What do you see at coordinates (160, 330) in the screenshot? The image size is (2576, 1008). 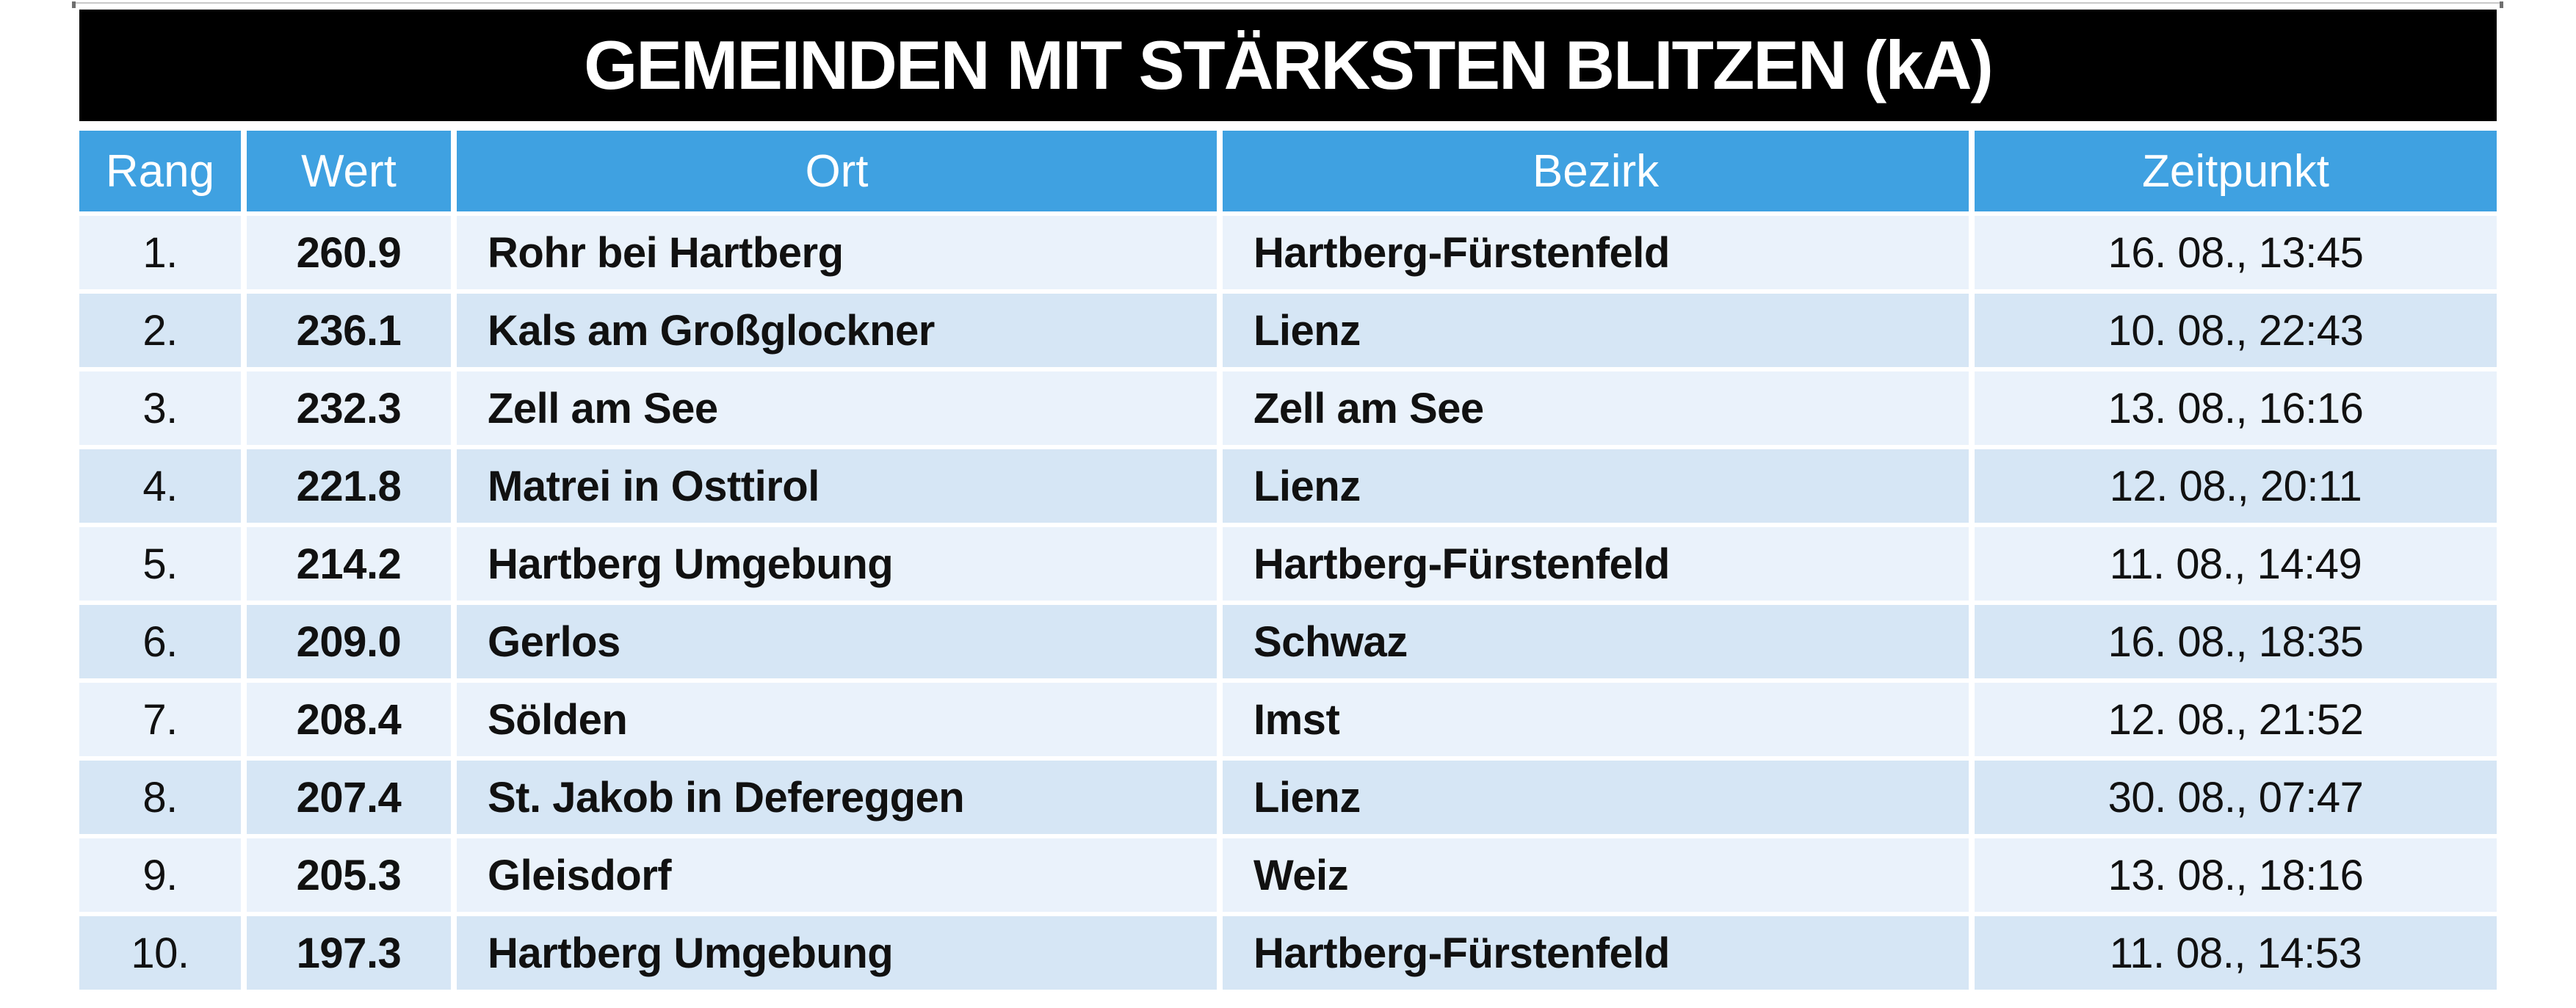 I see `cell-rang: 2.` at bounding box center [160, 330].